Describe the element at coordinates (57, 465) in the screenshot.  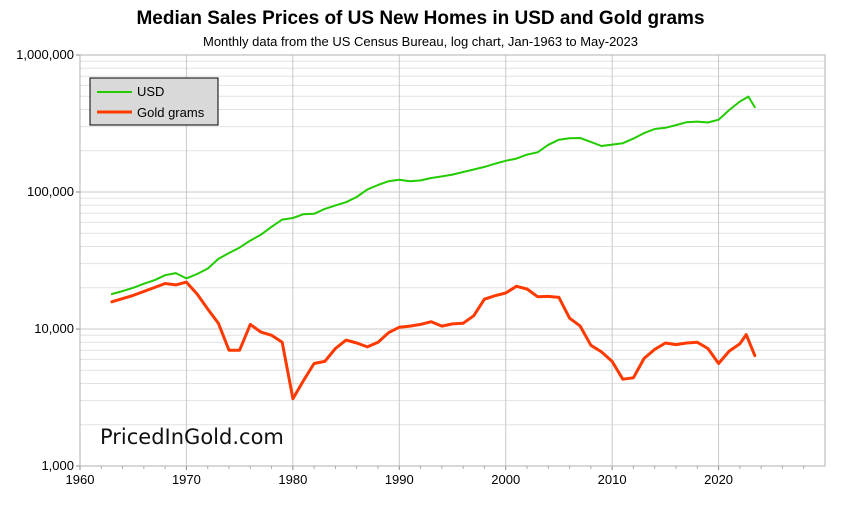
I see `y-tick-label: 1,000` at that location.